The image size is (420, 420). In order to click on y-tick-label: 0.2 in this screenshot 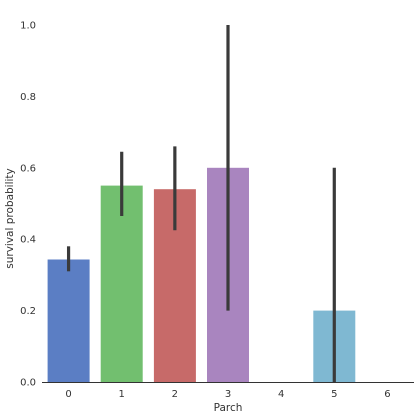, I will do `click(28, 311)`.